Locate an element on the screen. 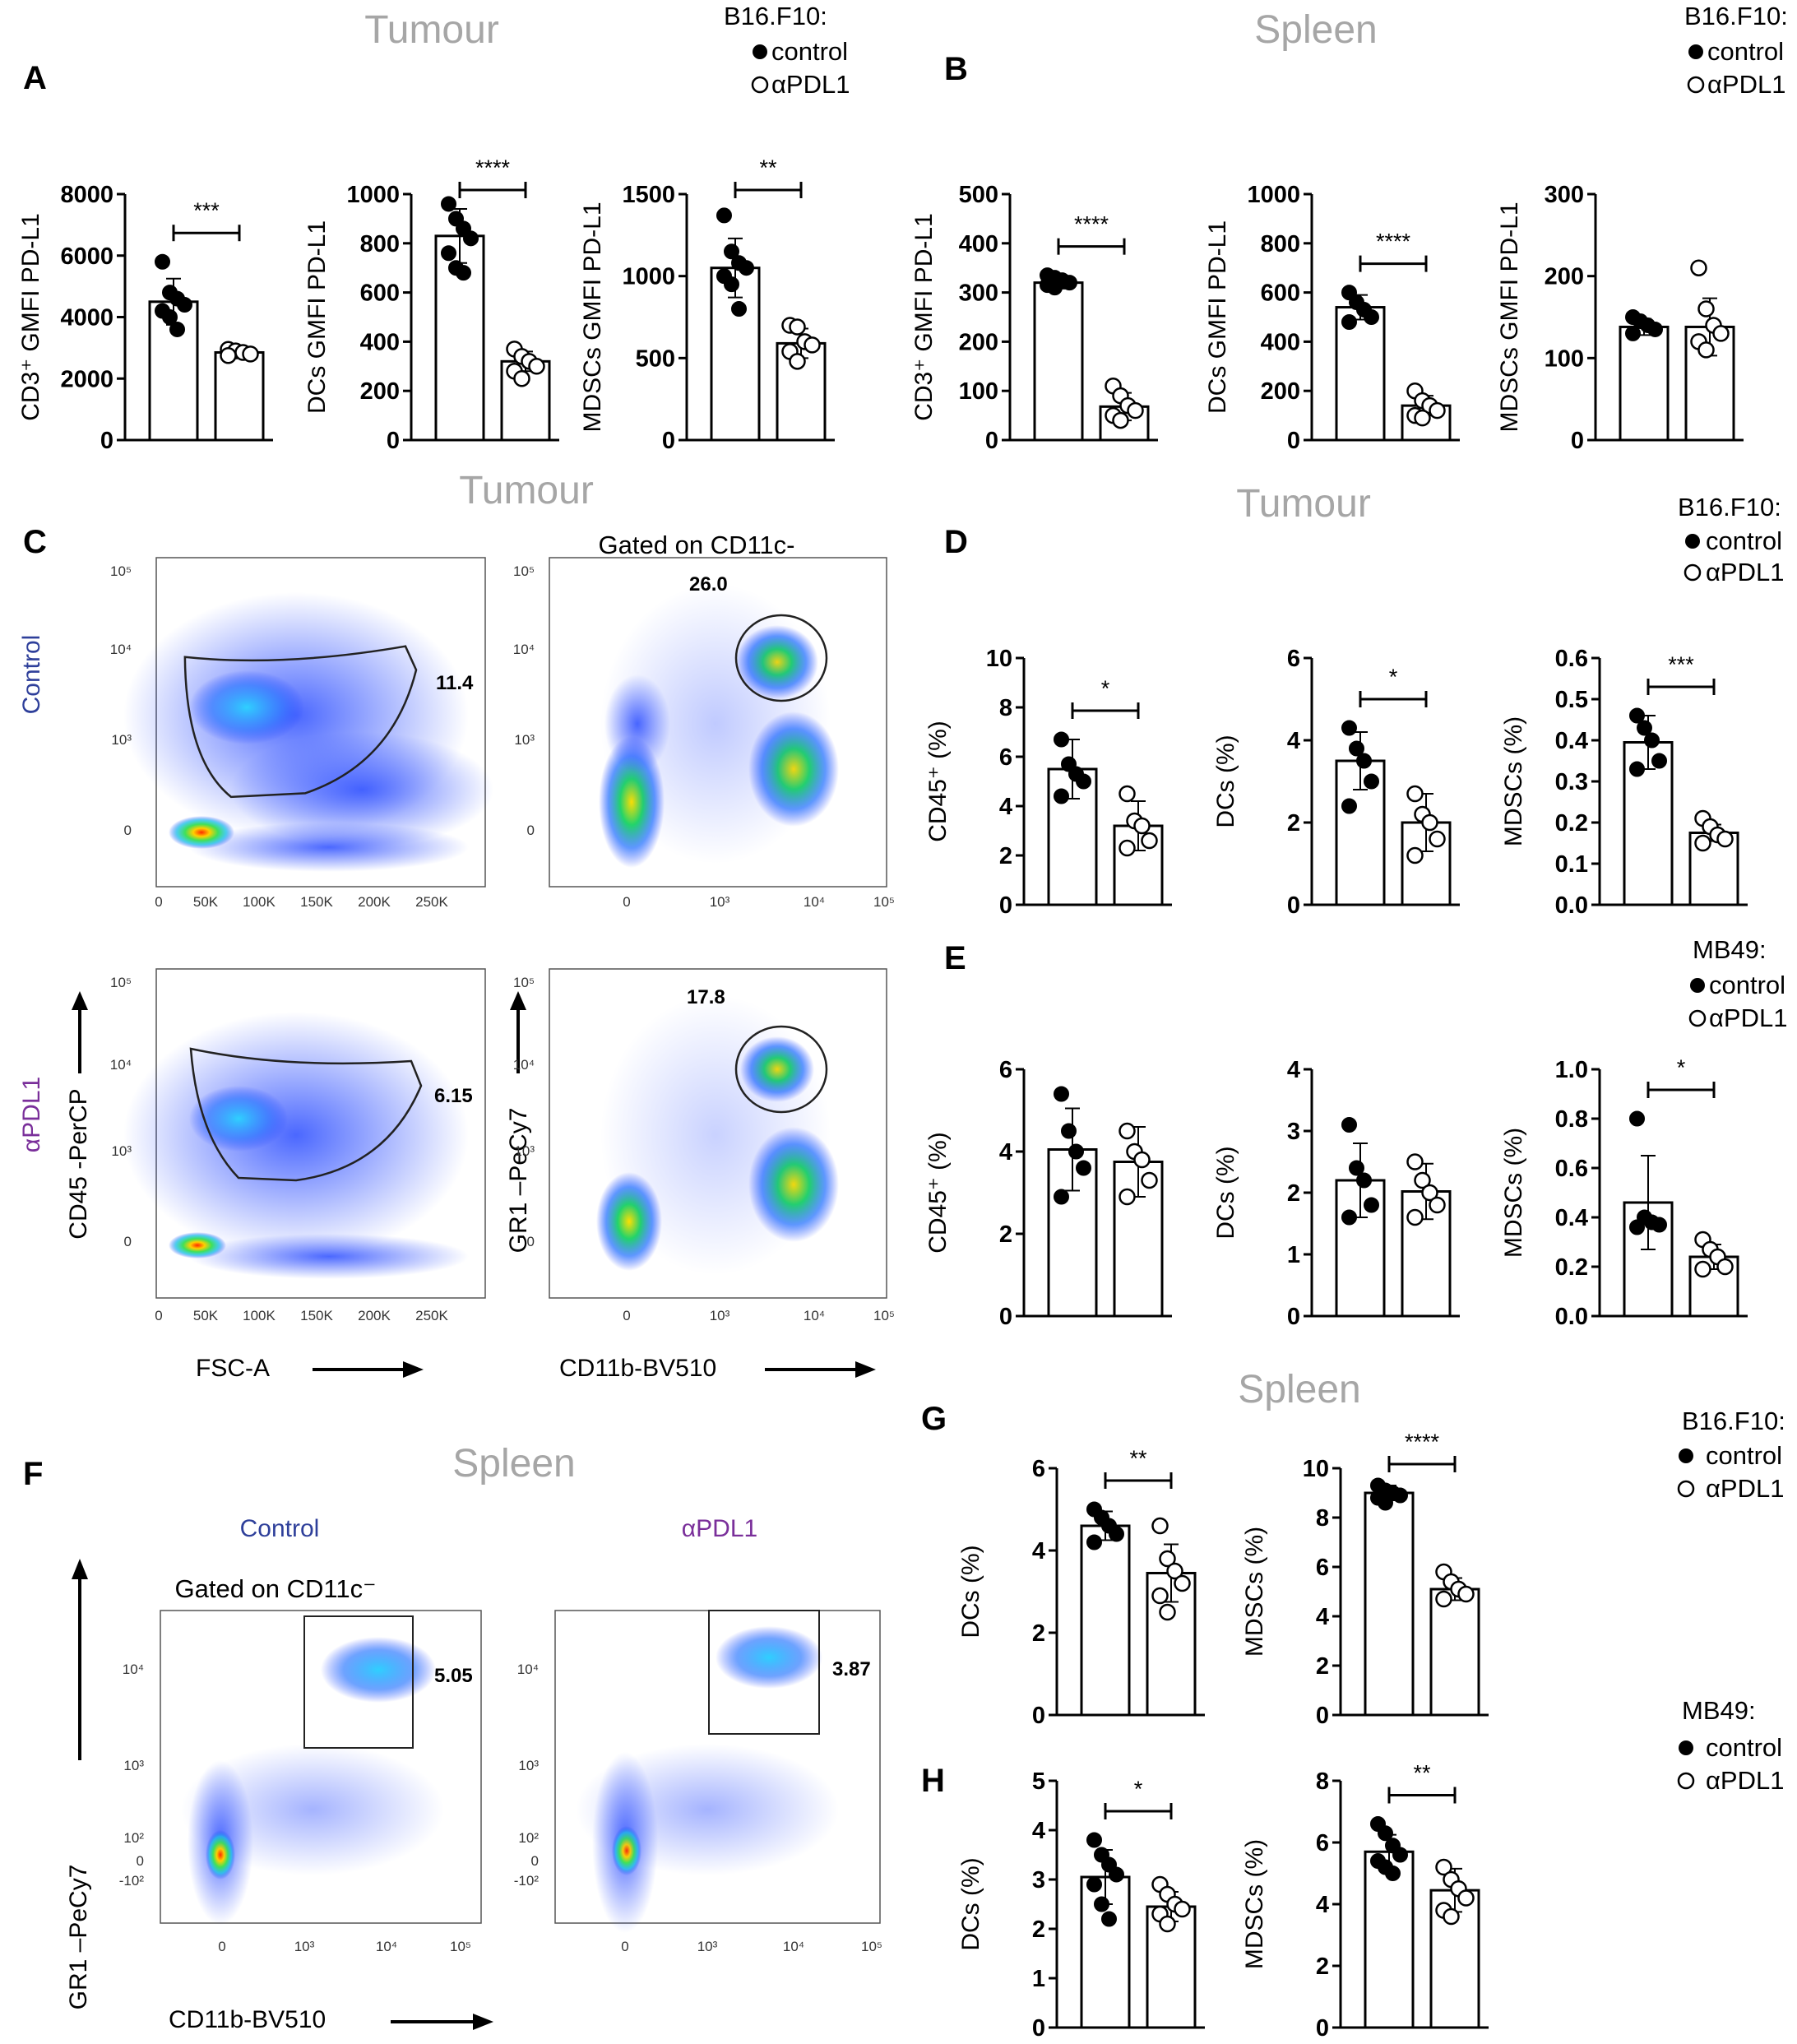 This screenshot has width=1797, height=2044. bar-chart-a3: 0 500 1000 1500 MDSCs GMFI PD-L1 ** is located at coordinates (707, 305).